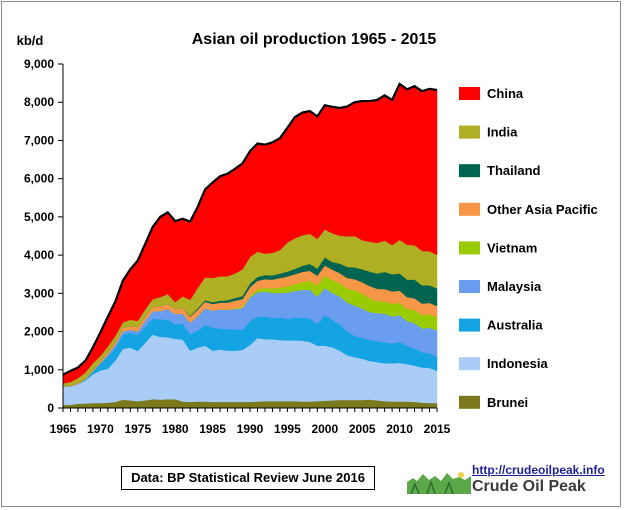 The image size is (624, 510). What do you see at coordinates (469, 248) in the screenshot?
I see `legend-swatch-vietnam` at bounding box center [469, 248].